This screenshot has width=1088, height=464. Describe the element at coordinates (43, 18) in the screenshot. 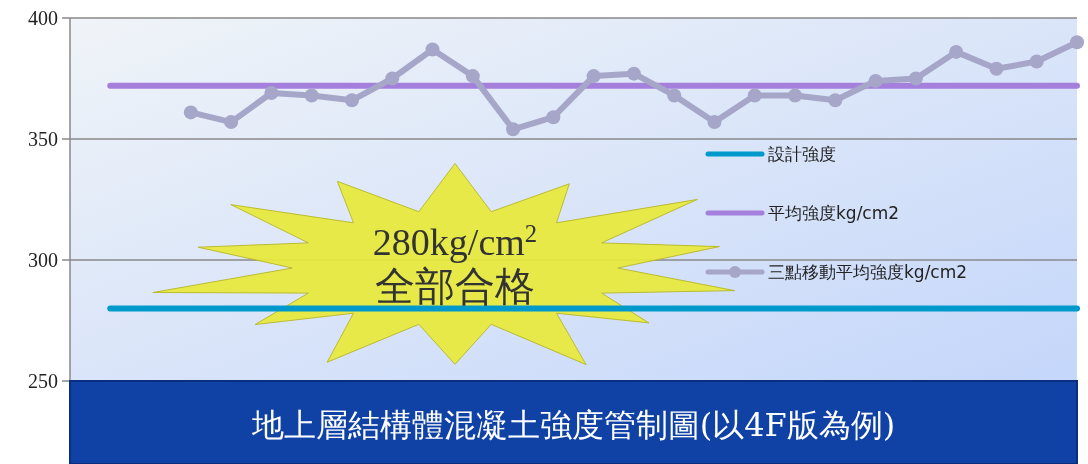

I see `y-tick-label: 400` at that location.